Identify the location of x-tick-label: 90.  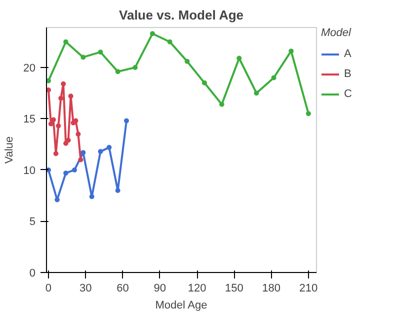
(160, 288).